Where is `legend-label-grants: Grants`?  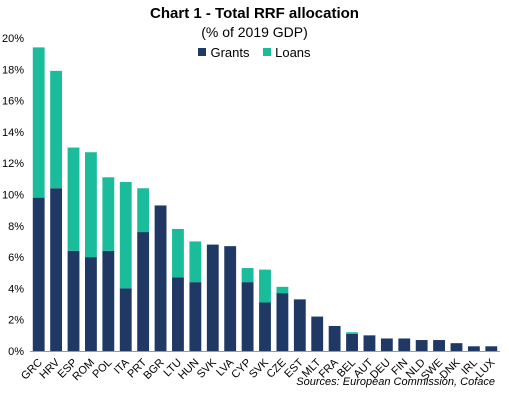 legend-label-grants: Grants is located at coordinates (230, 52).